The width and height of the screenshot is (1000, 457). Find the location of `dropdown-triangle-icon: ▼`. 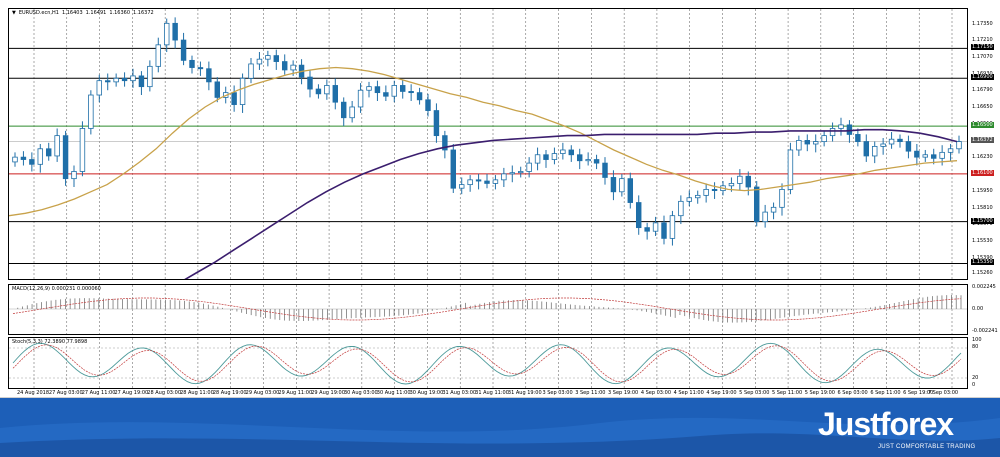

dropdown-triangle-icon: ▼ is located at coordinates (14, 13).